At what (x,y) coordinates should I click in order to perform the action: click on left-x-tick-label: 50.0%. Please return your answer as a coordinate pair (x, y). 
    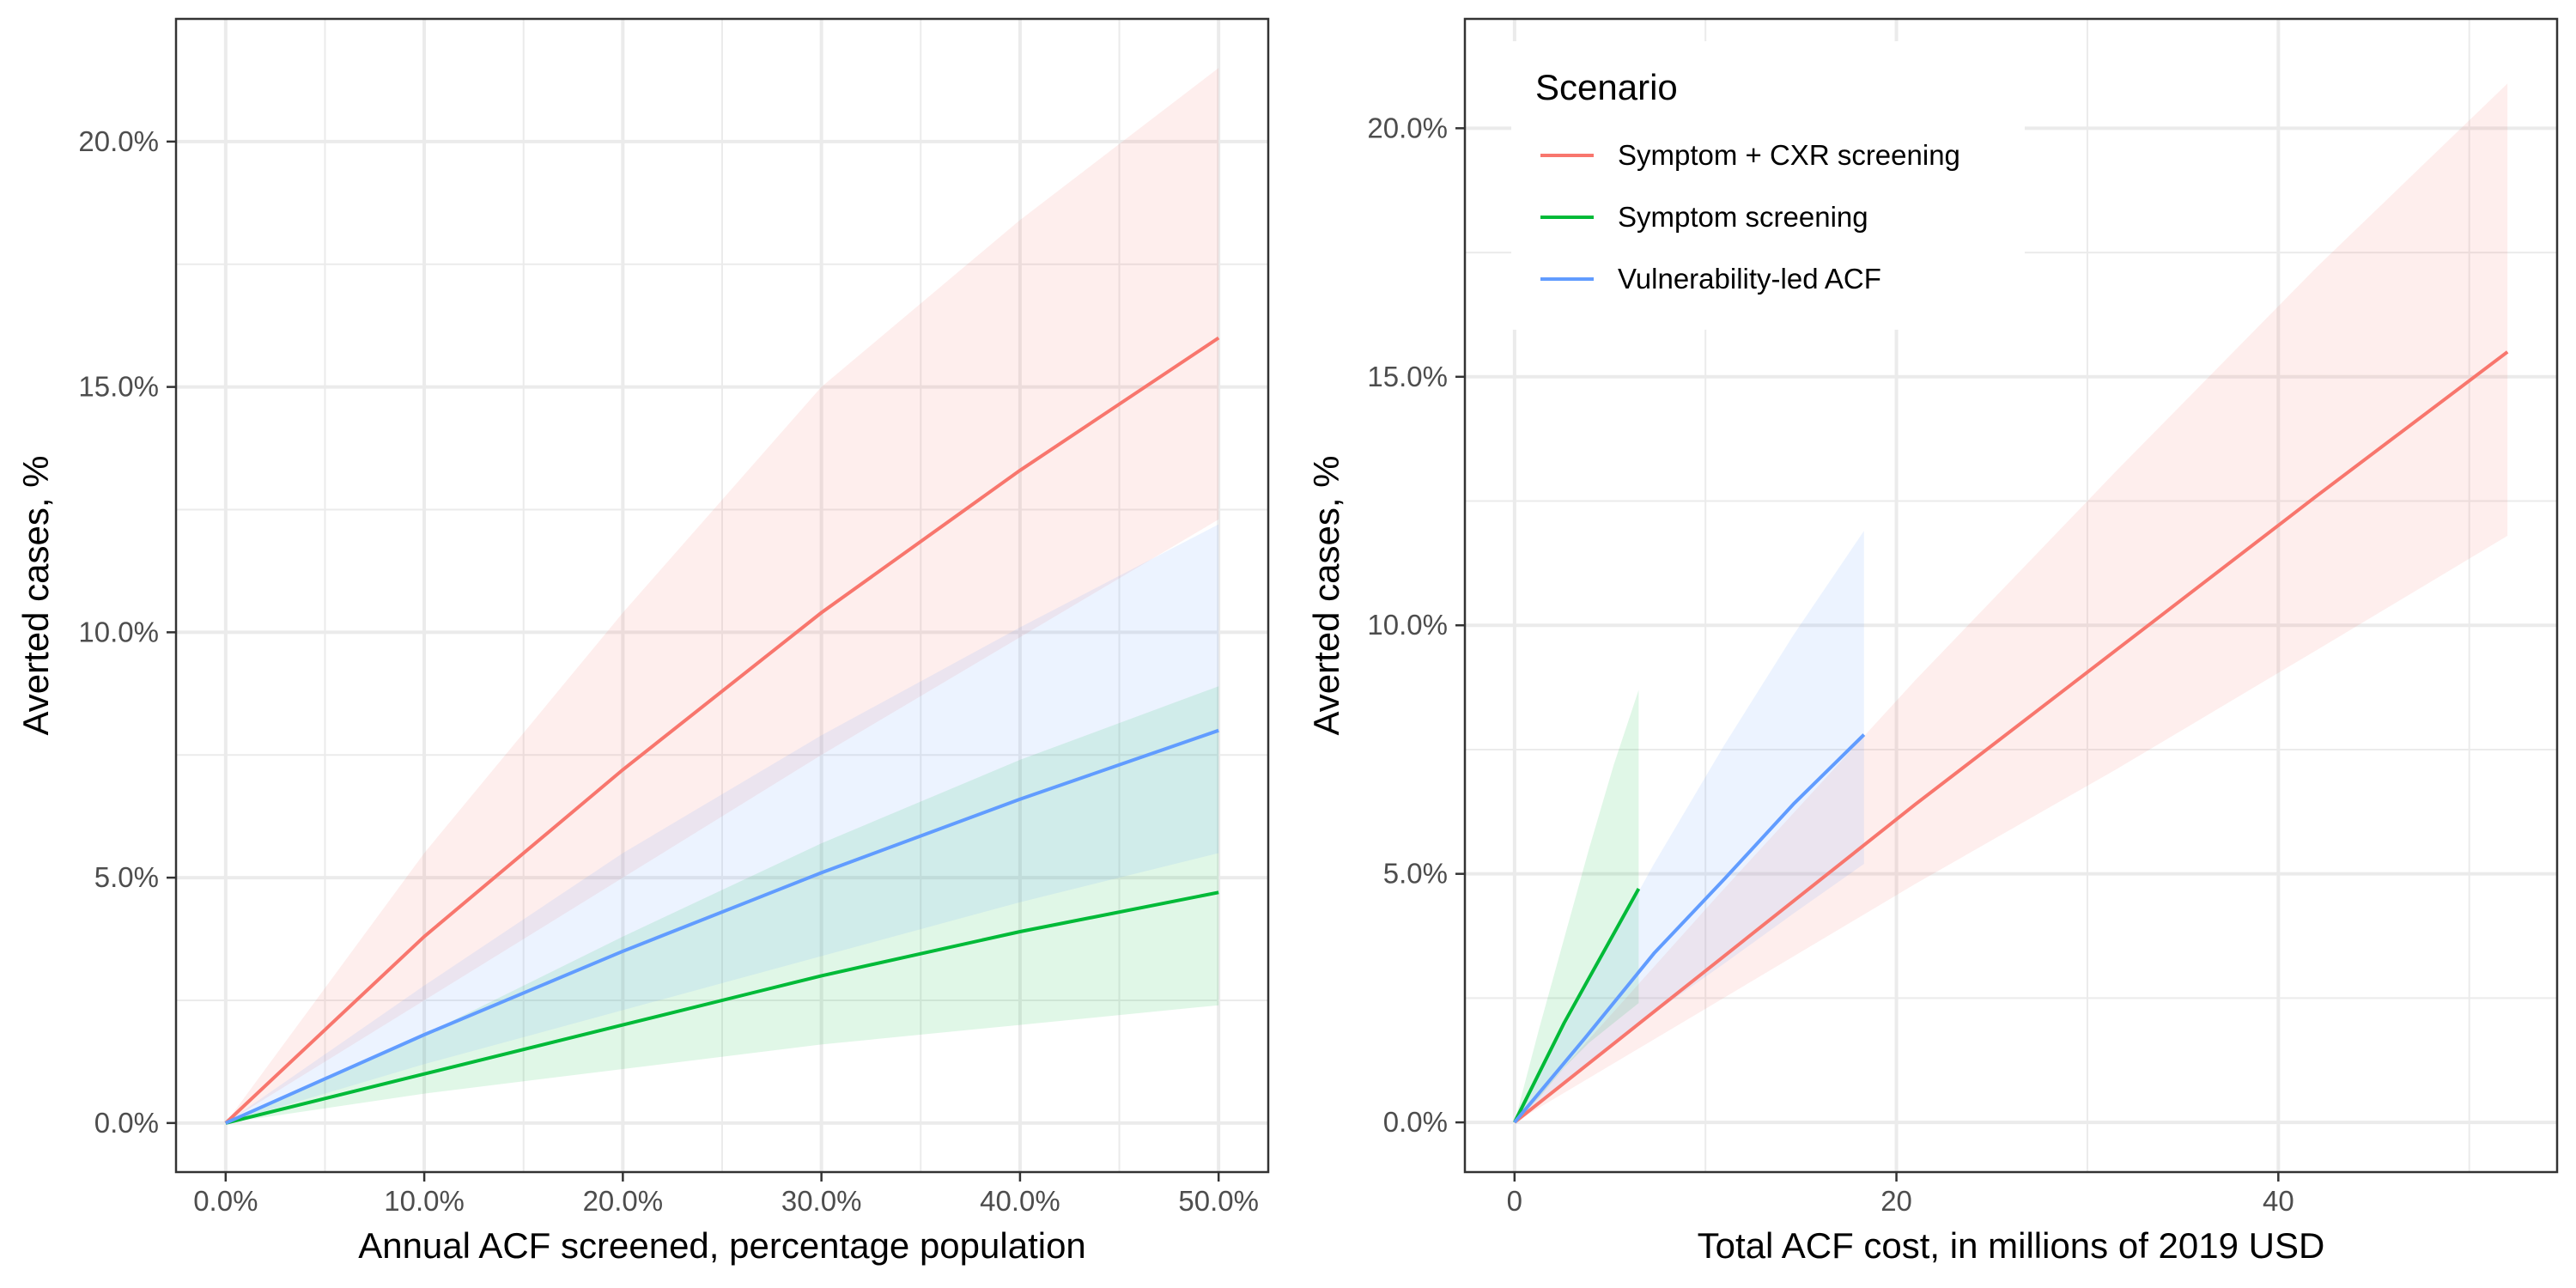
    Looking at the image, I should click on (1218, 1201).